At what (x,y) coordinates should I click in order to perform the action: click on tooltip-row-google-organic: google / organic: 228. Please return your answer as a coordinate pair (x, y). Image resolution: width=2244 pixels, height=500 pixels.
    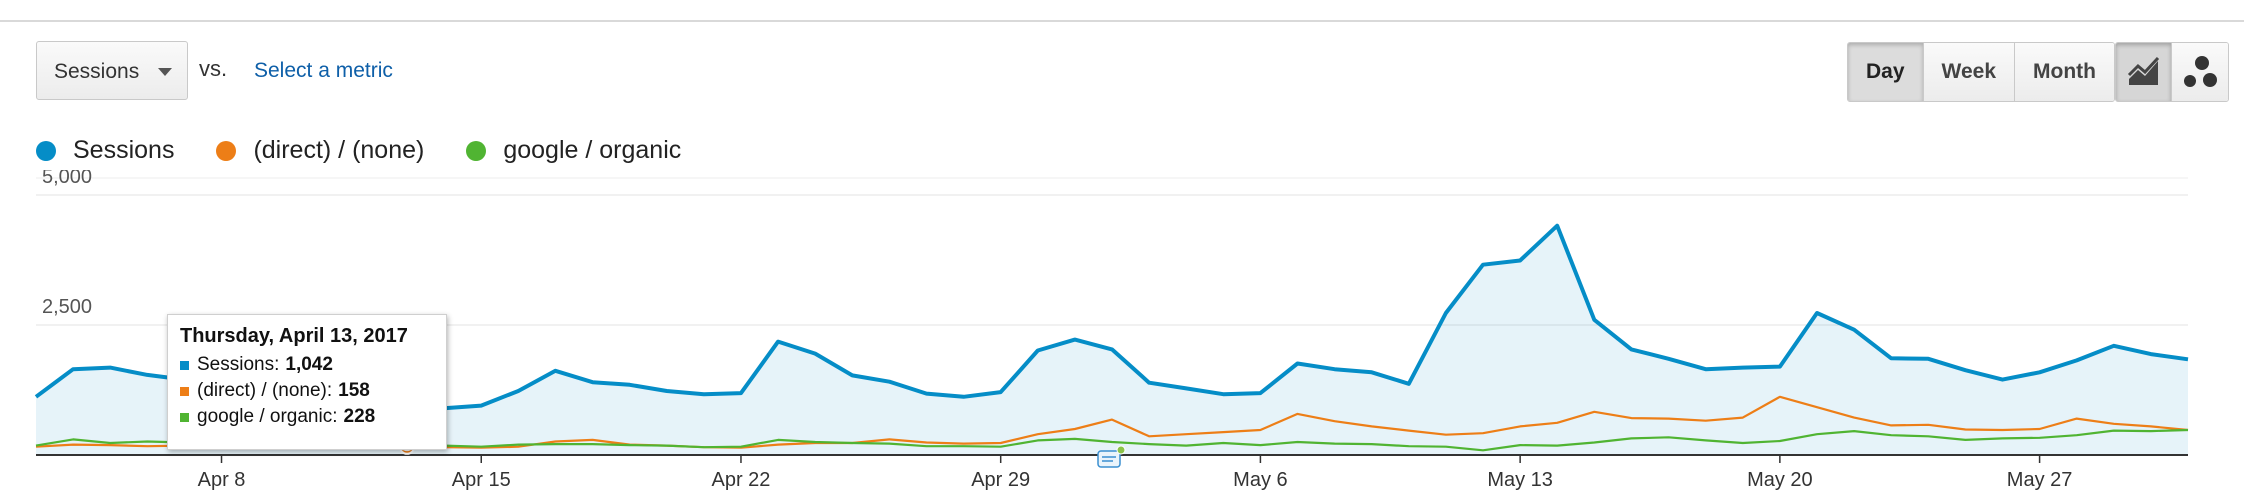
    Looking at the image, I should click on (307, 417).